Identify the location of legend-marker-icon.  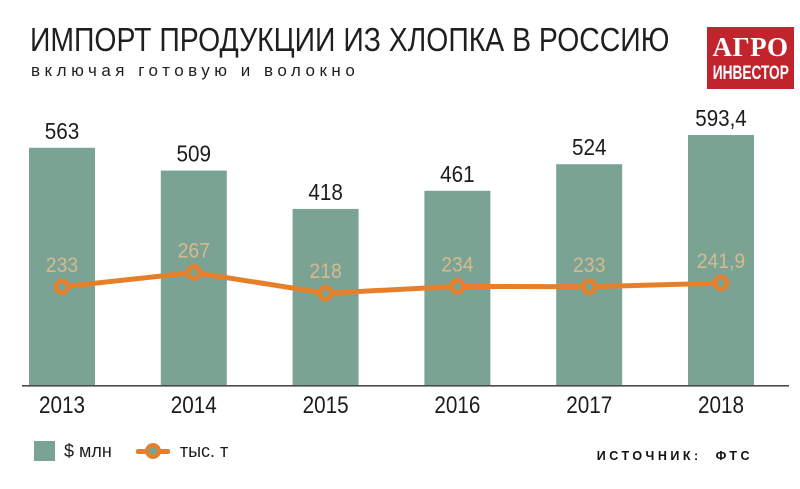
(152, 451).